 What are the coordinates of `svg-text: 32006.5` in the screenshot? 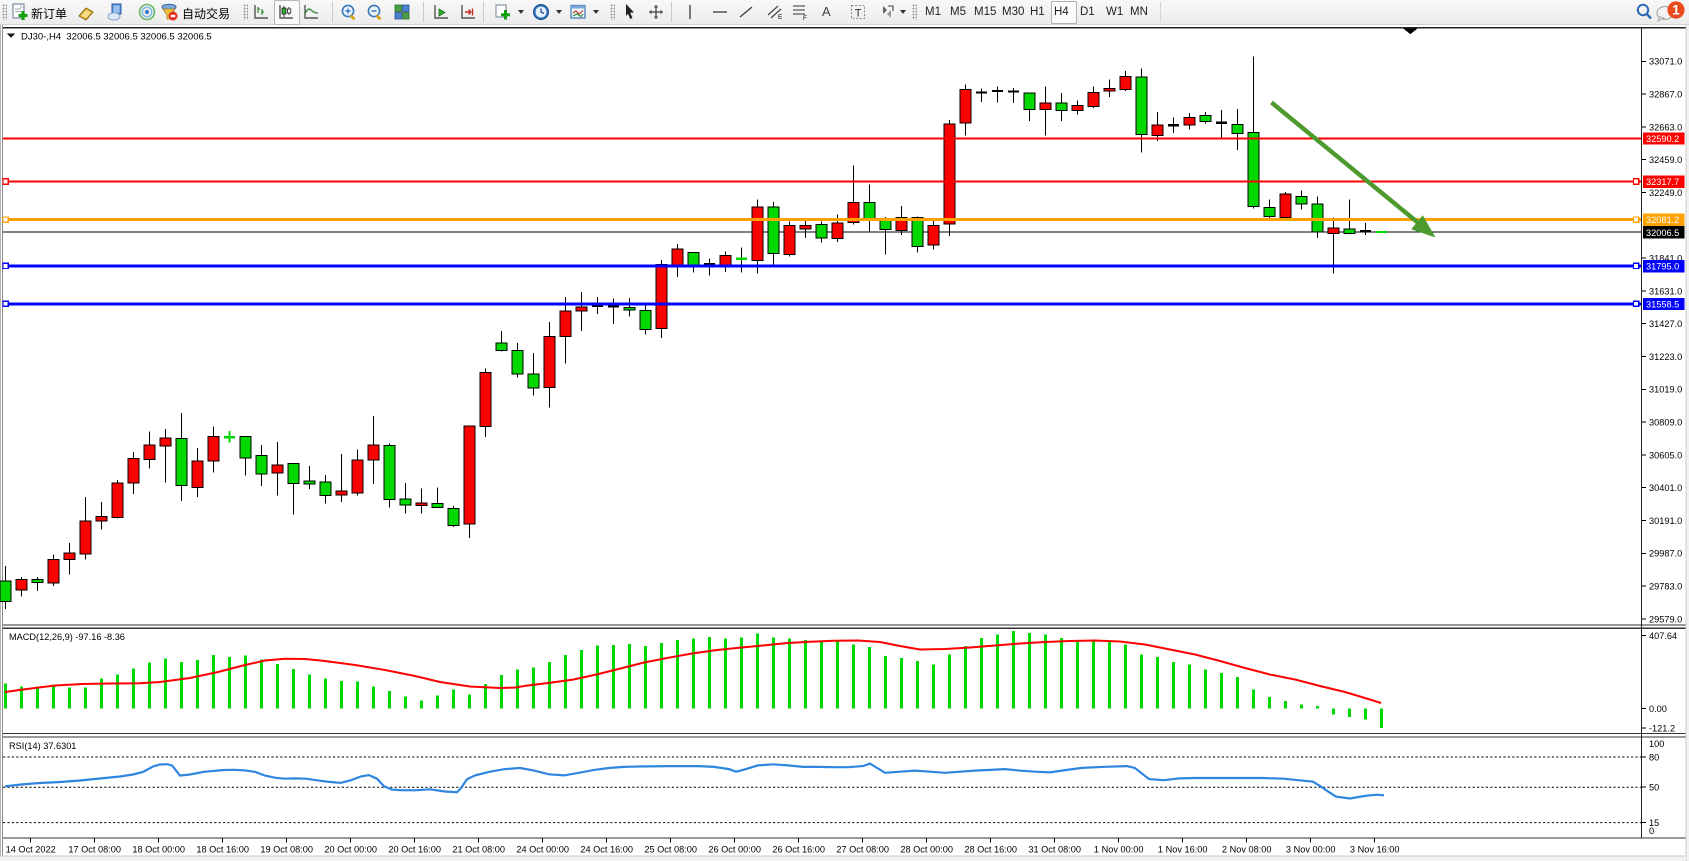 It's located at (1662, 233).